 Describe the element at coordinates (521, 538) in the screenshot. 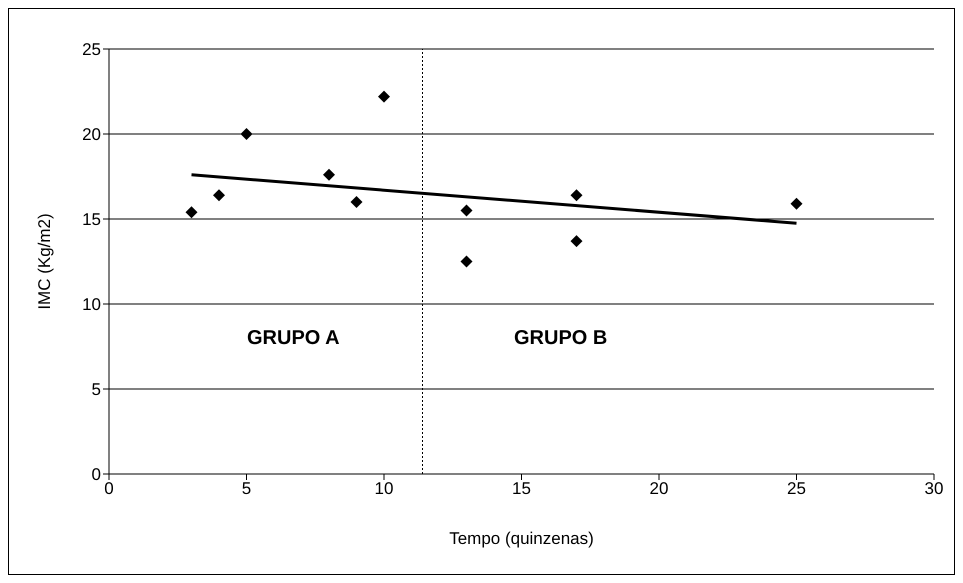

I see `x-axis-title: Tempo (quinzenas)` at that location.